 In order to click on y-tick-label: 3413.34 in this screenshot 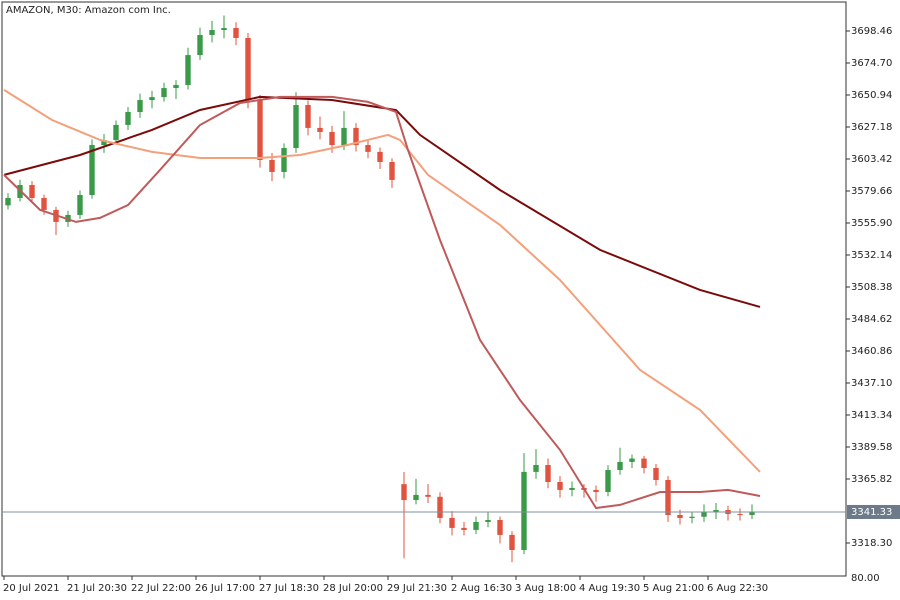, I will do `click(871, 415)`.